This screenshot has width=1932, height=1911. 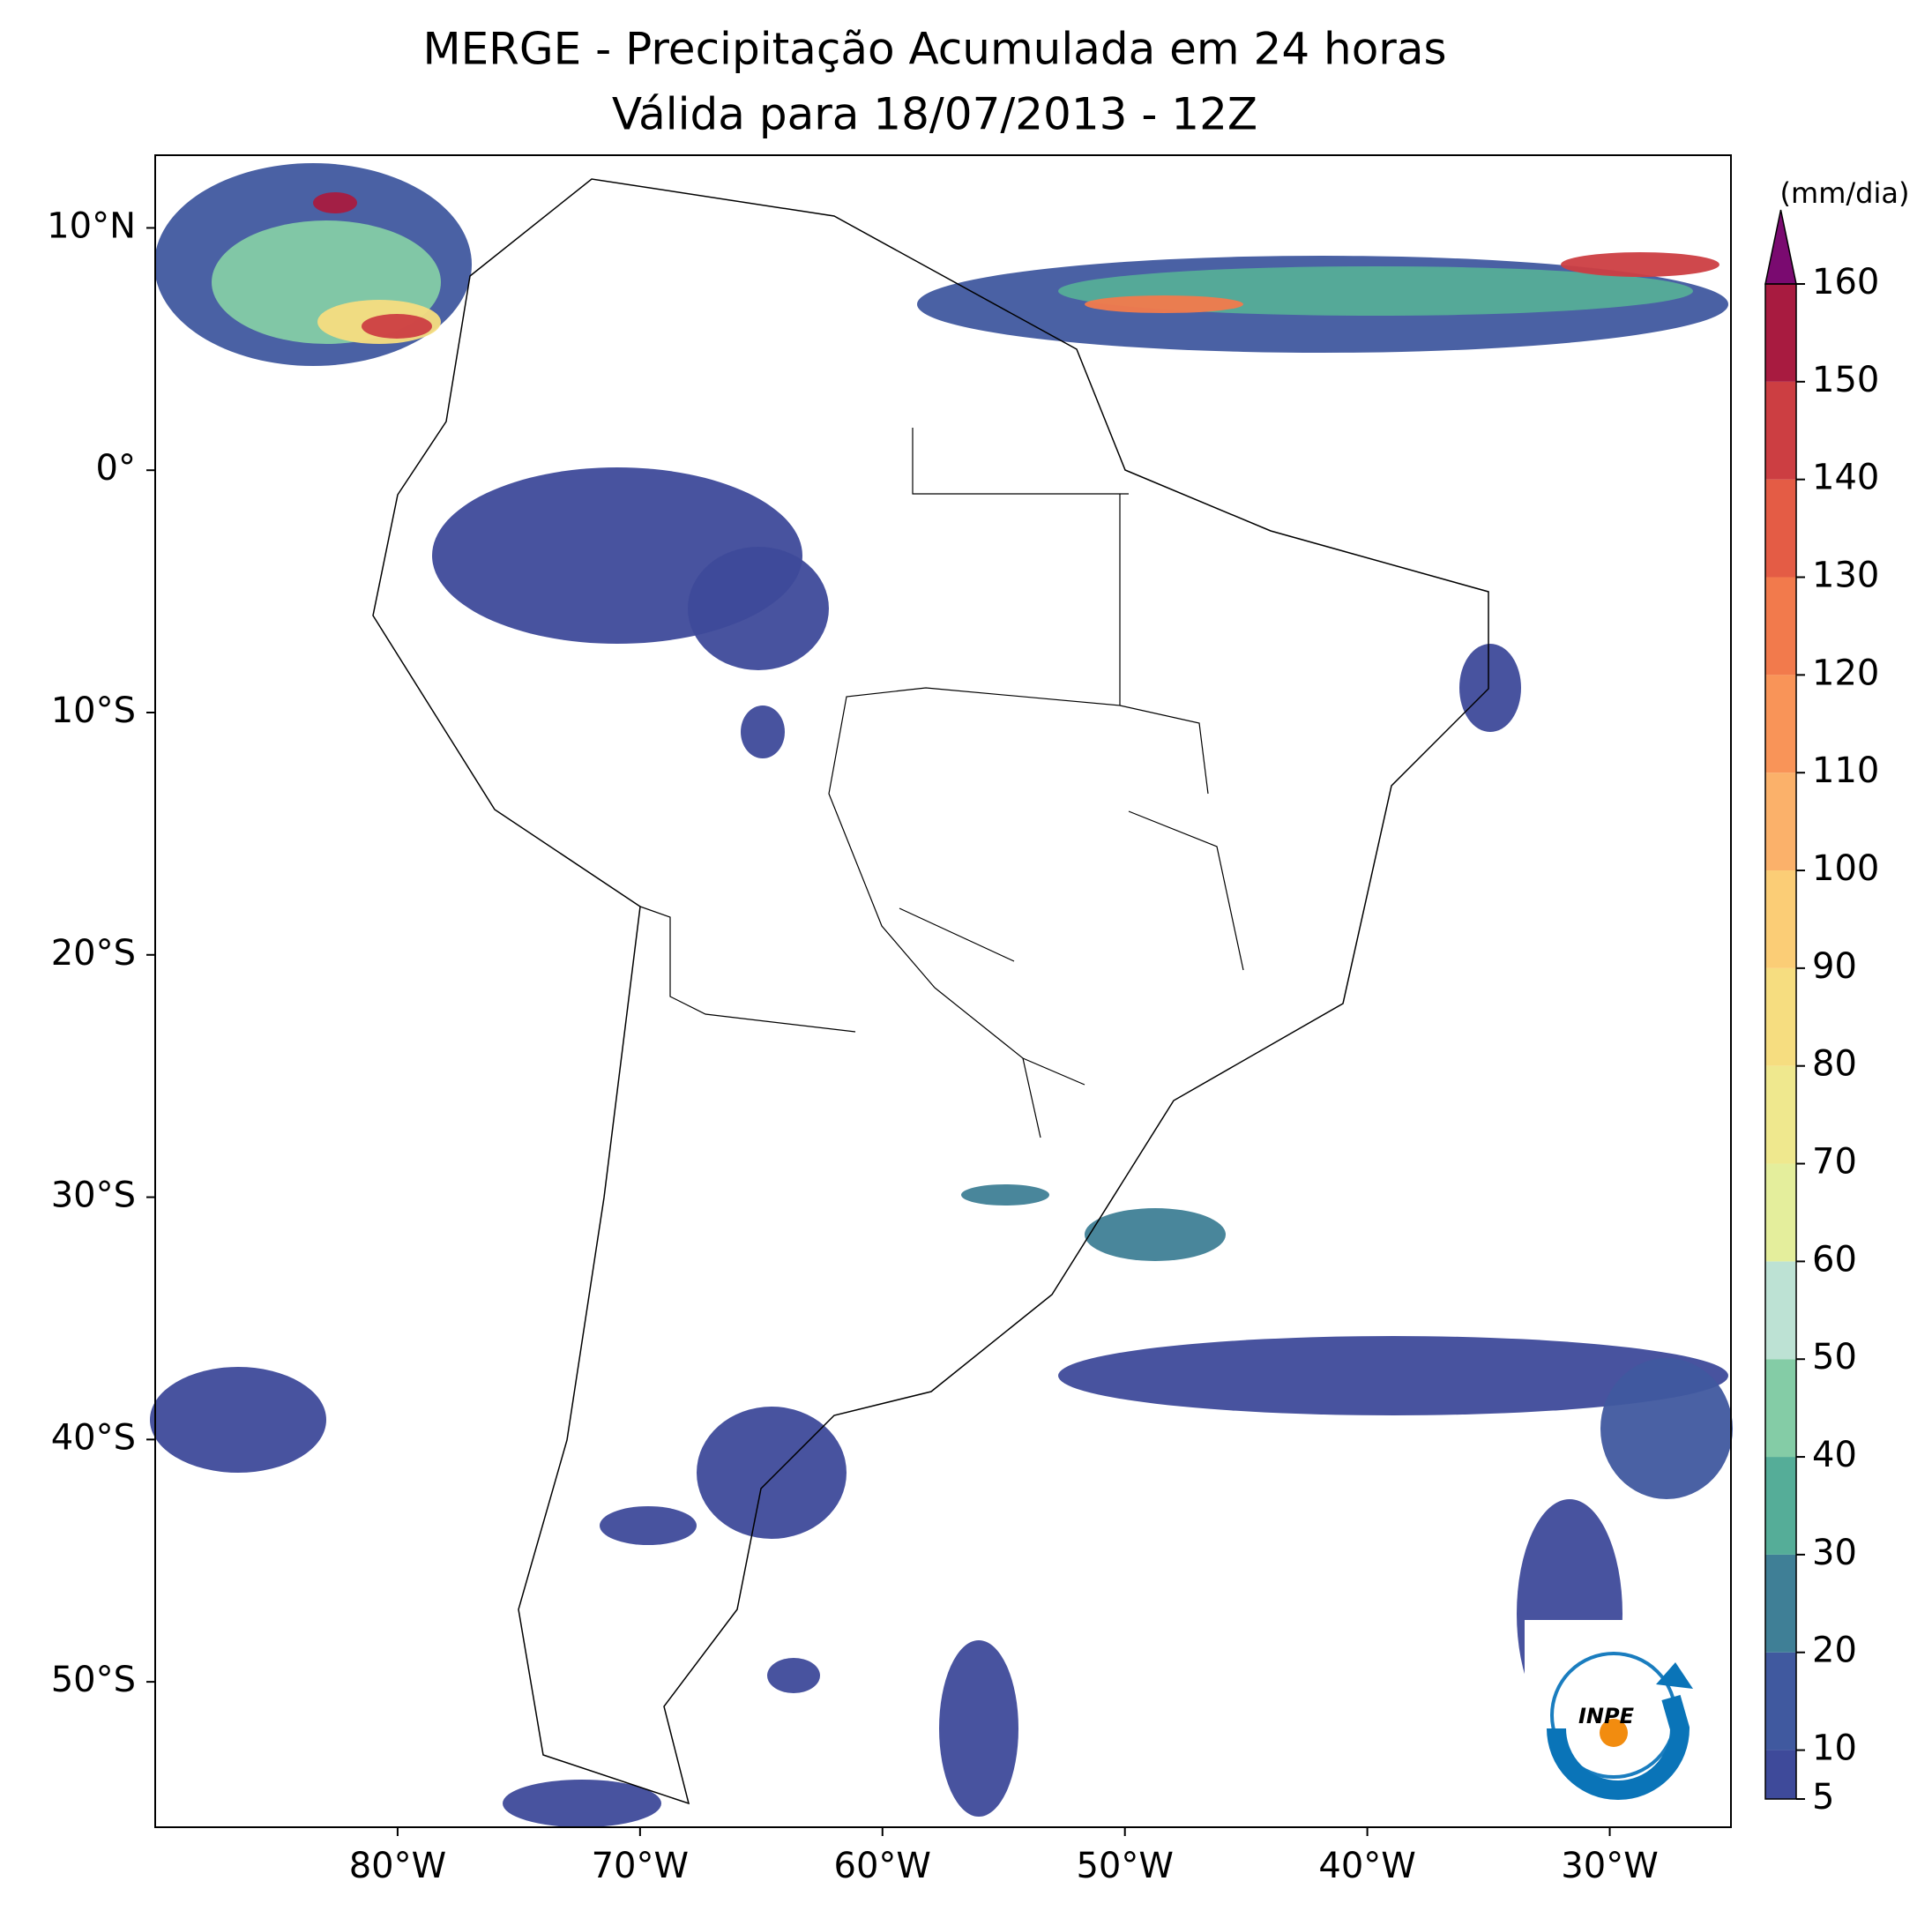 What do you see at coordinates (1834, 1065) in the screenshot?
I see `colorbar-tick-label: 80` at bounding box center [1834, 1065].